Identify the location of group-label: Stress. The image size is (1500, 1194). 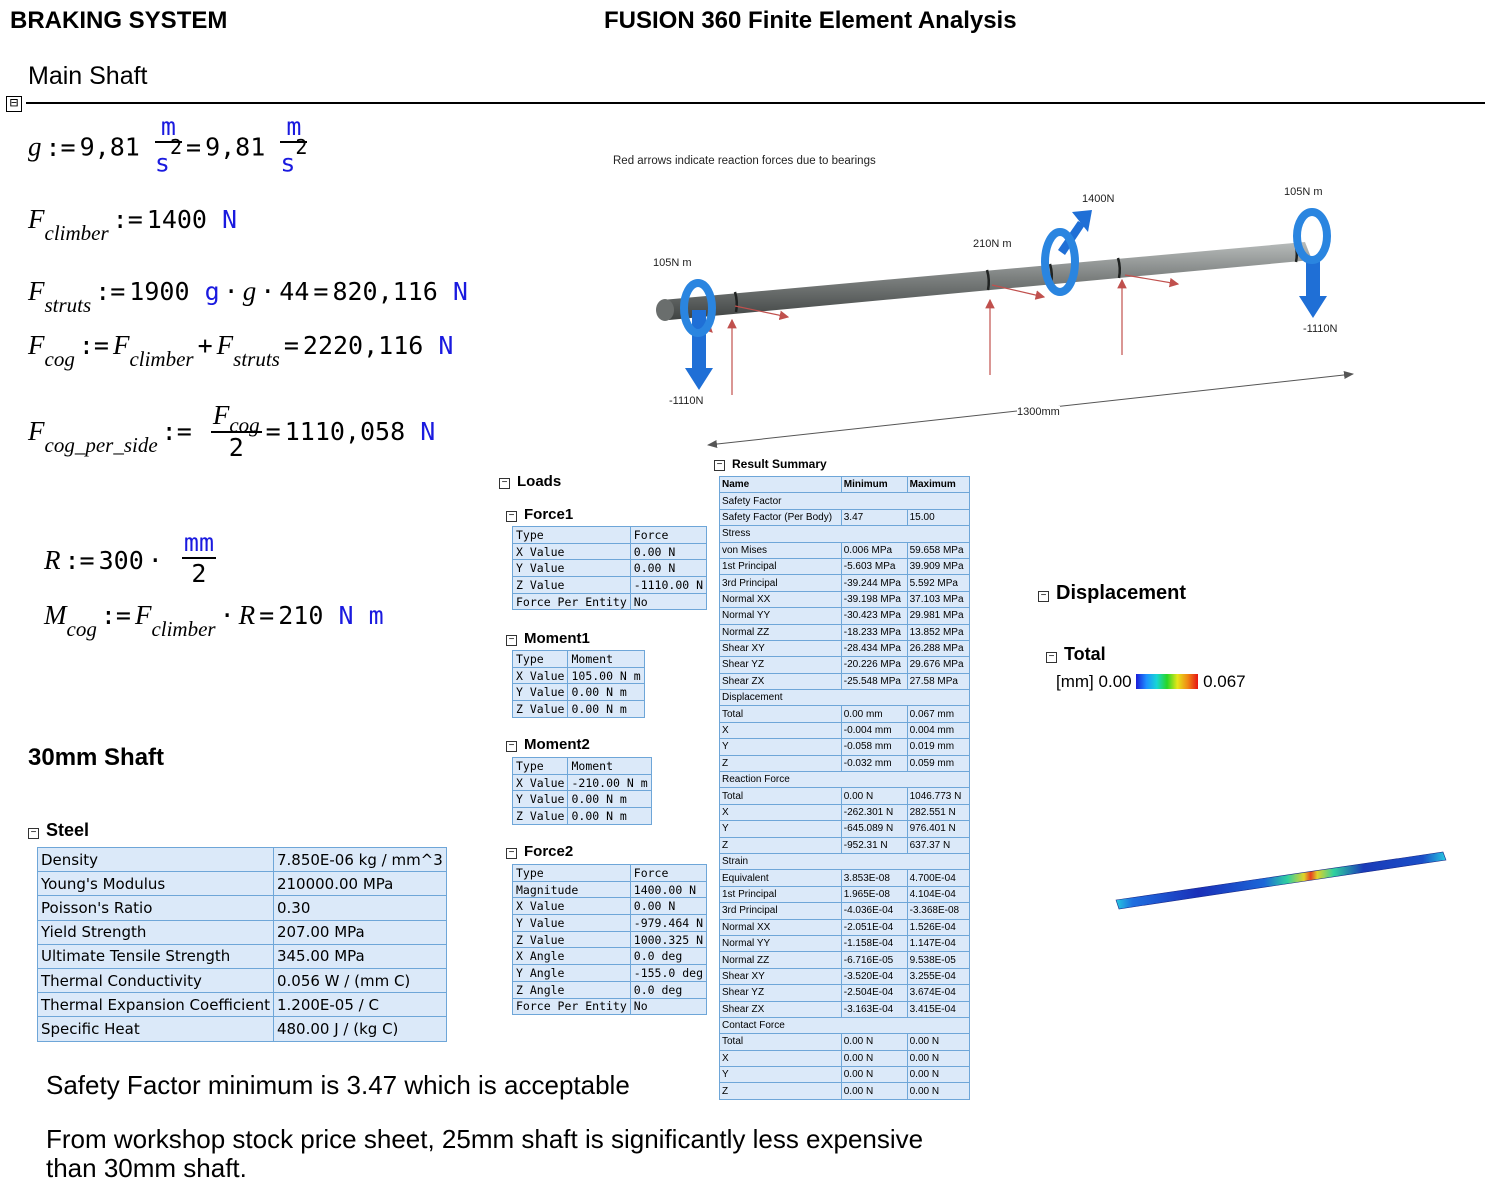
(844, 534).